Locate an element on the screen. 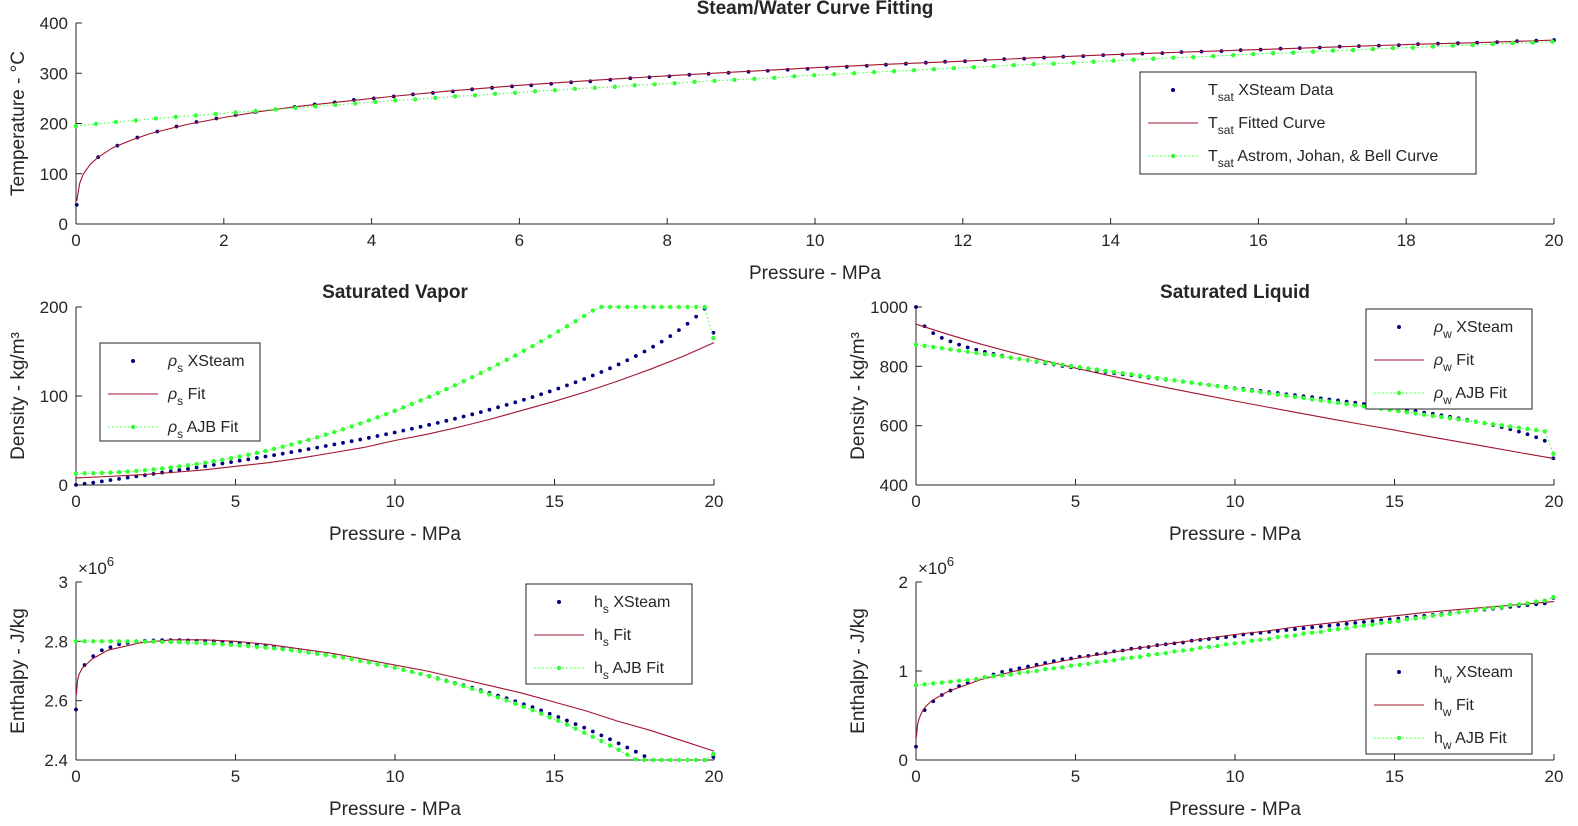  legend-label: ρw XSteam is located at coordinates (1473, 330).